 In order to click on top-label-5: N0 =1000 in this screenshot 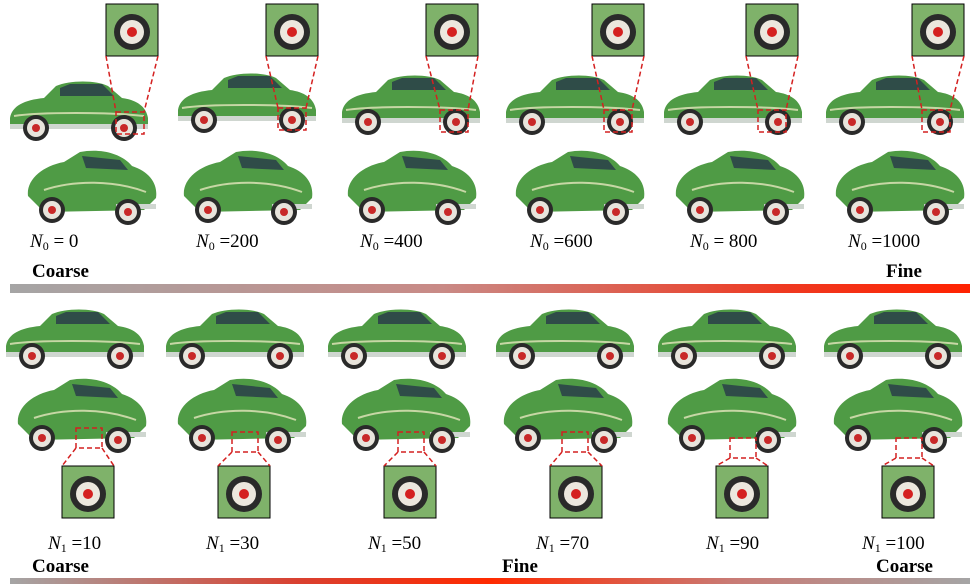, I will do `click(884, 242)`.